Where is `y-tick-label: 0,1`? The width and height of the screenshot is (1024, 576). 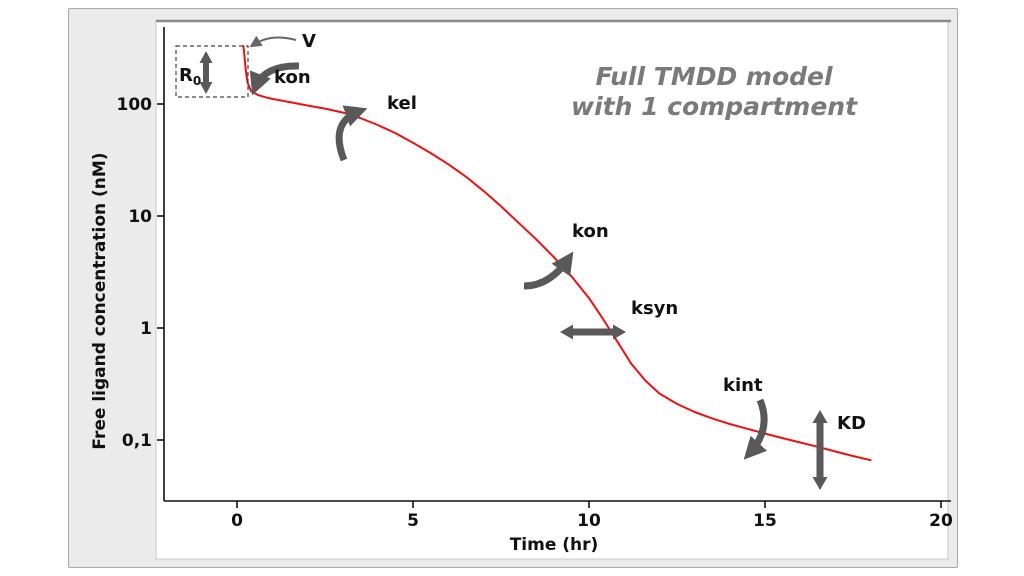
y-tick-label: 0,1 is located at coordinates (137, 441).